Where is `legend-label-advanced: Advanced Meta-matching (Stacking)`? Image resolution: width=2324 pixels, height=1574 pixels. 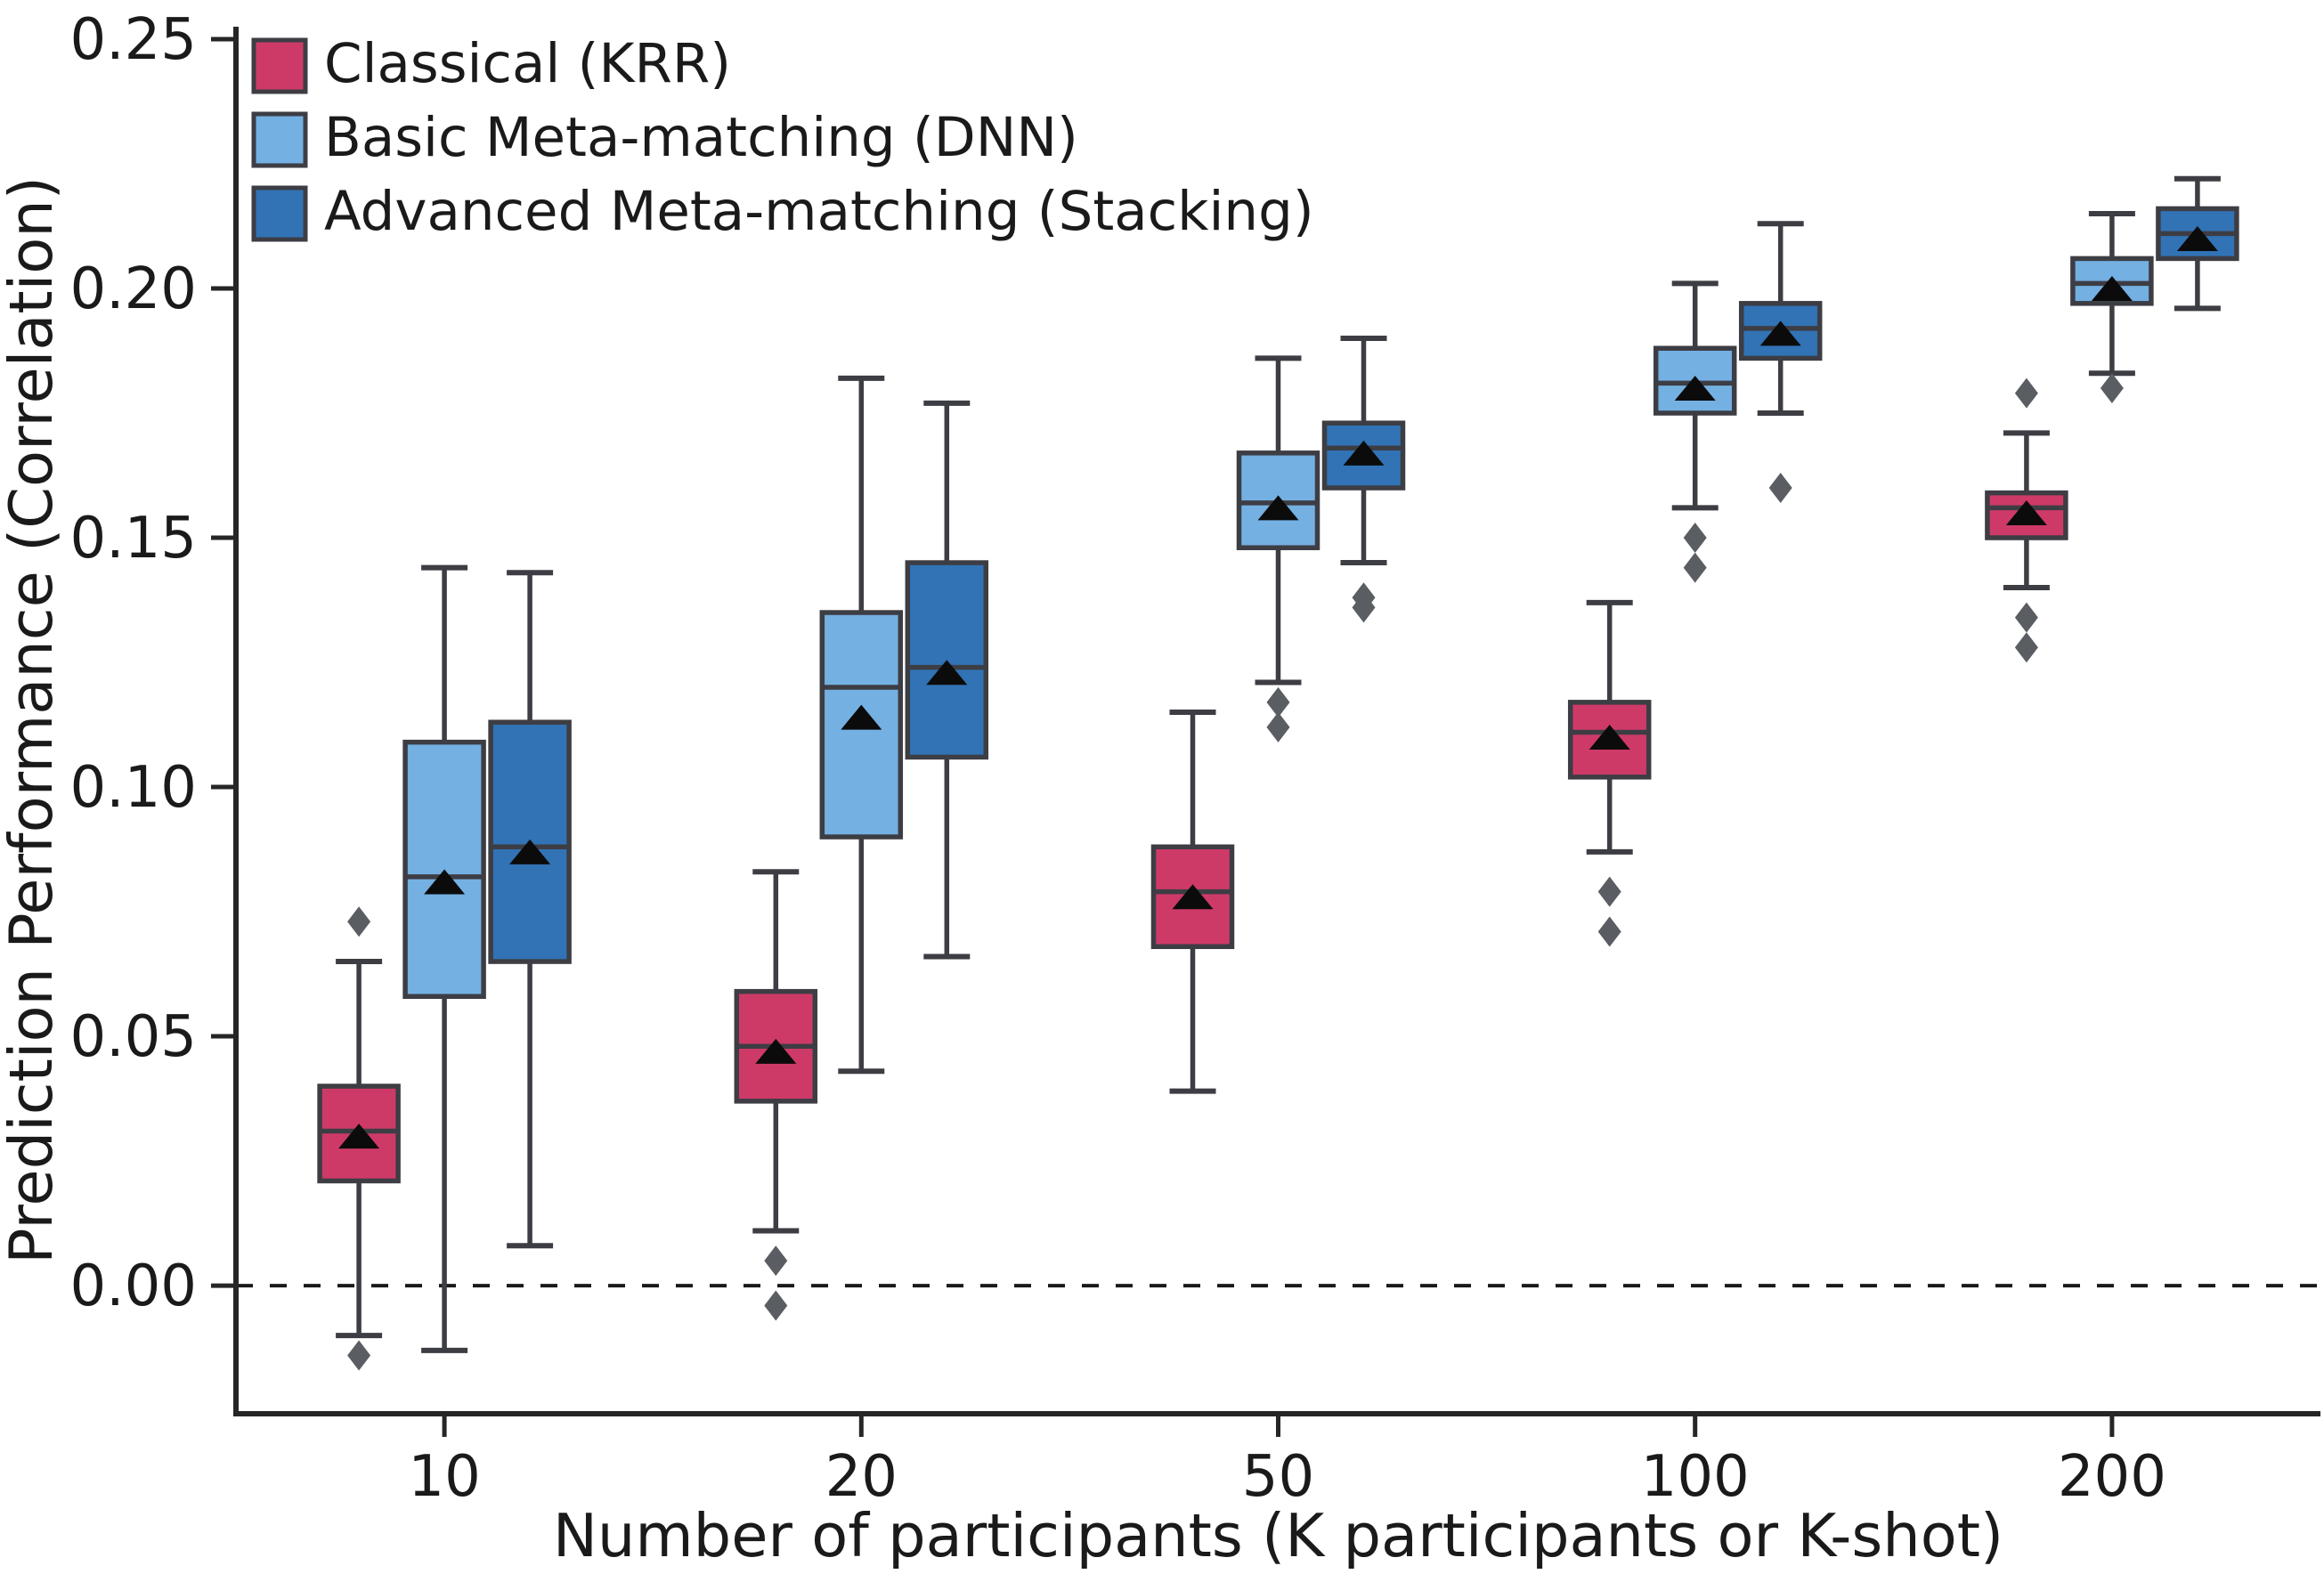
legend-label-advanced: Advanced Meta-matching (Stacking) is located at coordinates (819, 211).